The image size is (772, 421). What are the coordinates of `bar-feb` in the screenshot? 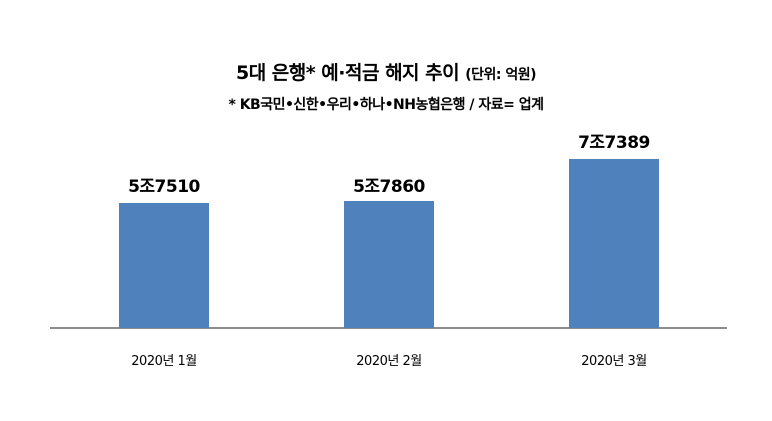 It's located at (389, 264).